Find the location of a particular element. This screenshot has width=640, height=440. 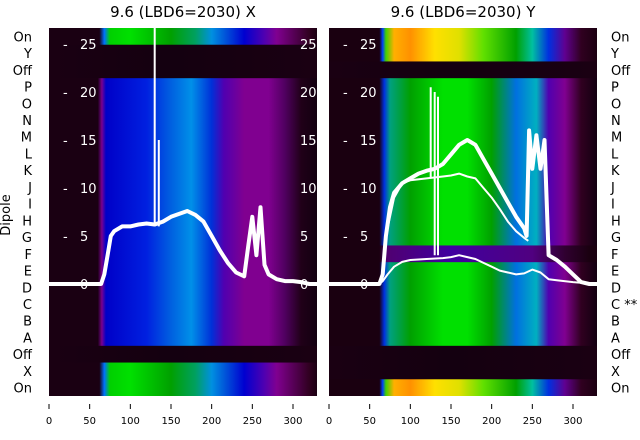

ytick-label: 15 is located at coordinates (368, 141).